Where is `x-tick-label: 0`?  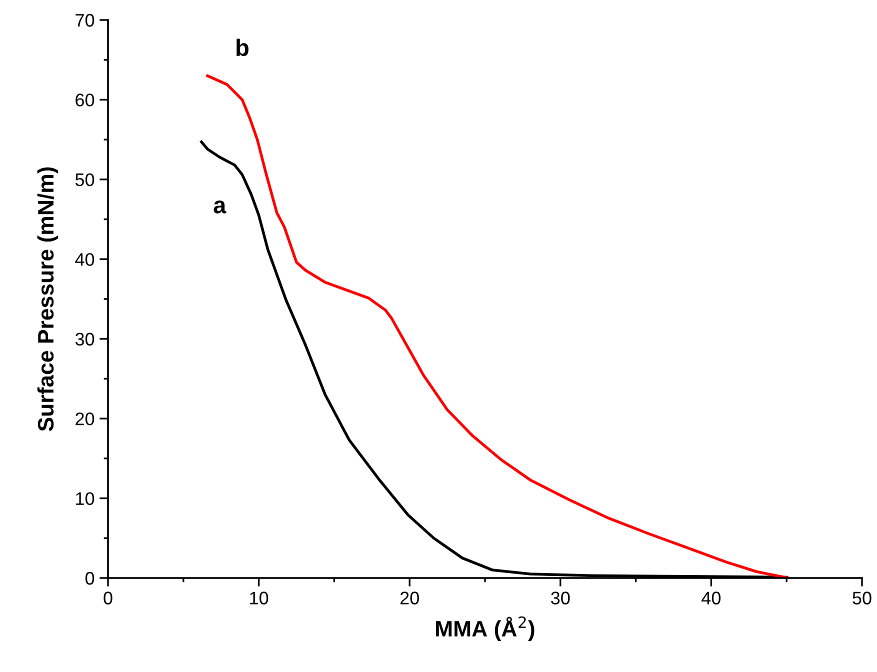 x-tick-label: 0 is located at coordinates (108, 598).